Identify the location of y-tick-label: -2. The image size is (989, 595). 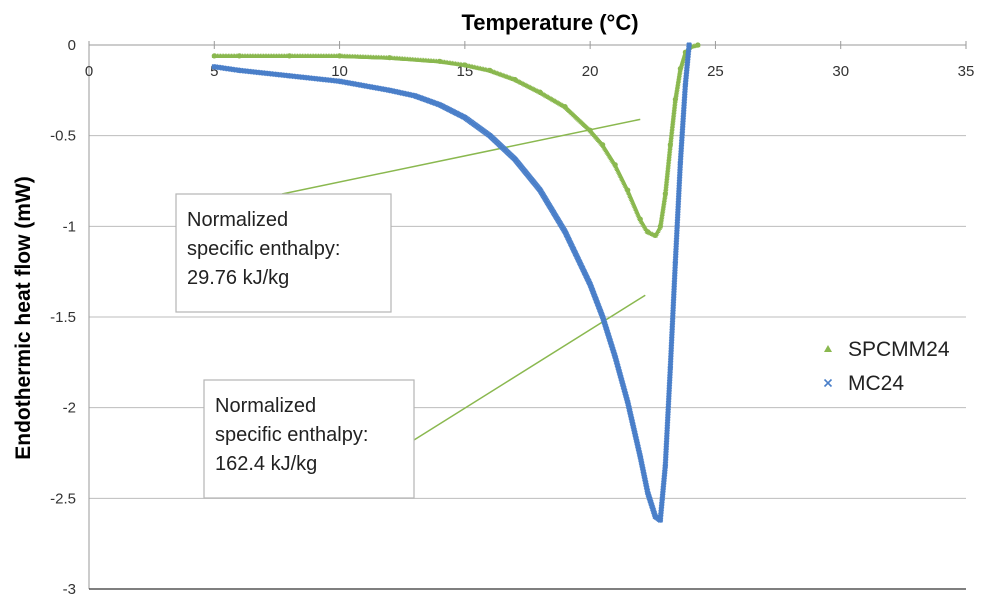
(69, 408).